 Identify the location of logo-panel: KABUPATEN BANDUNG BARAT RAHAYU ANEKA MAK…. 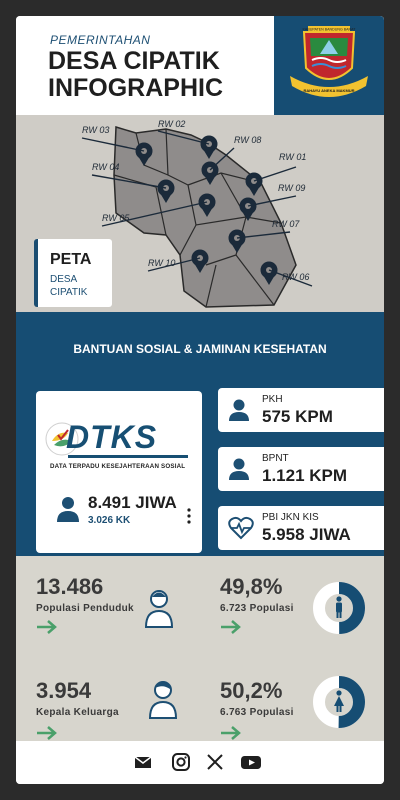
(329, 65).